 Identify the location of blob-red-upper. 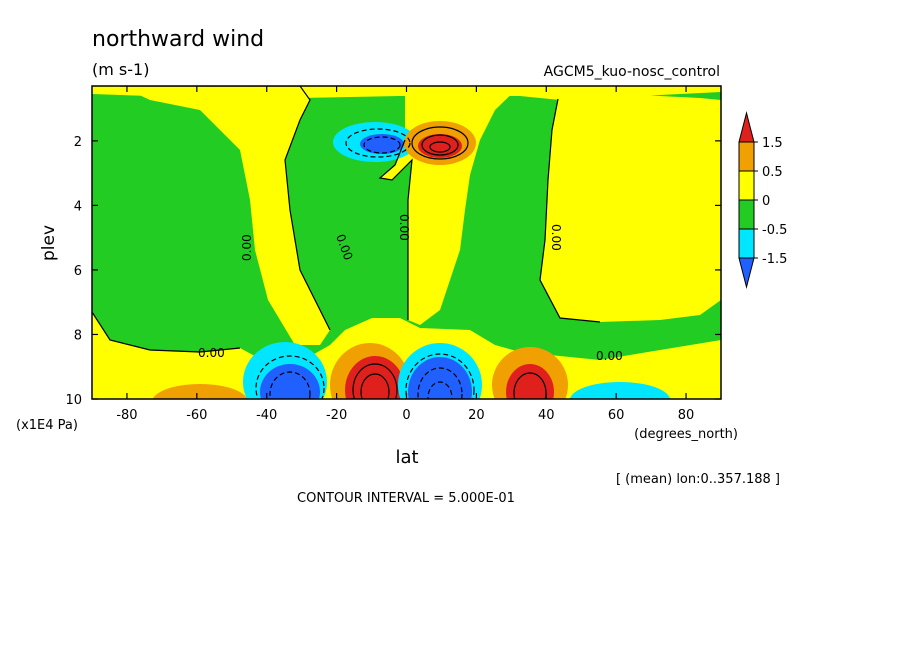
(440, 146).